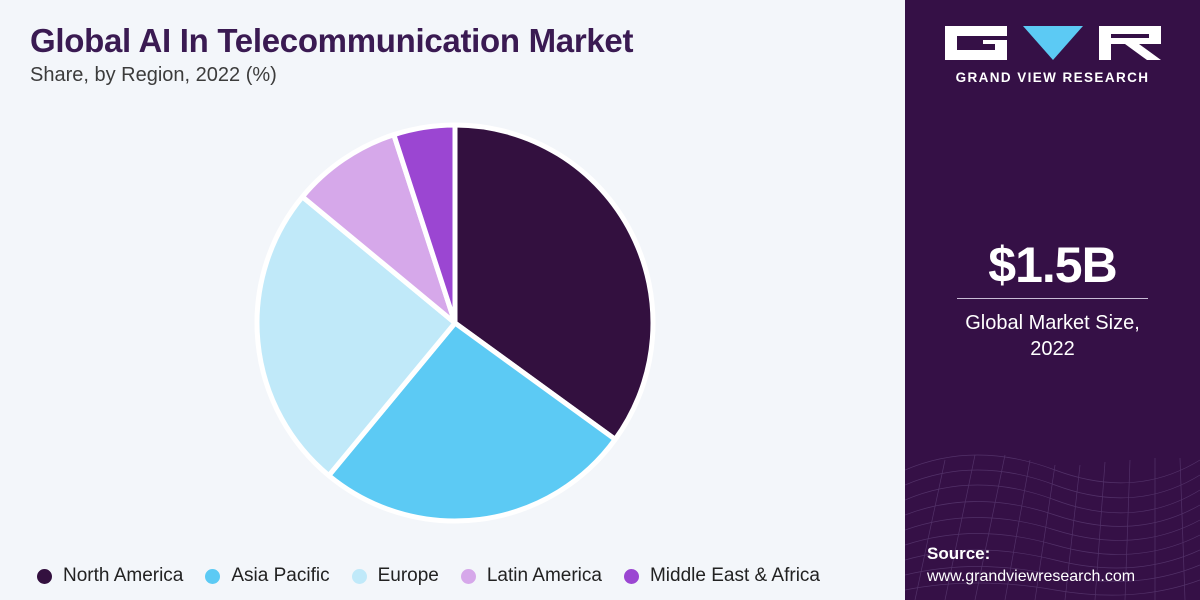 The height and width of the screenshot is (600, 1200). I want to click on legend-label-middle-east-africa: Middle East & Africa, so click(735, 575).